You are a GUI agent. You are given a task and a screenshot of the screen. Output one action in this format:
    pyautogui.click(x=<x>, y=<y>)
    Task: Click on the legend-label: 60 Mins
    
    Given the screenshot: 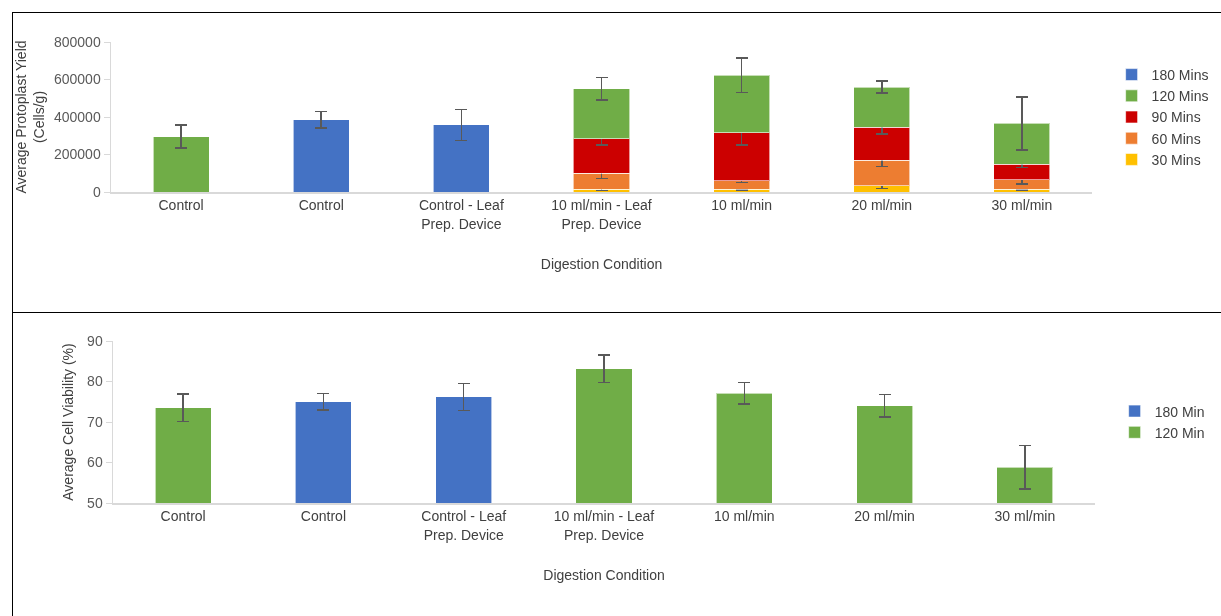 What is the action you would take?
    pyautogui.click(x=1176, y=138)
    